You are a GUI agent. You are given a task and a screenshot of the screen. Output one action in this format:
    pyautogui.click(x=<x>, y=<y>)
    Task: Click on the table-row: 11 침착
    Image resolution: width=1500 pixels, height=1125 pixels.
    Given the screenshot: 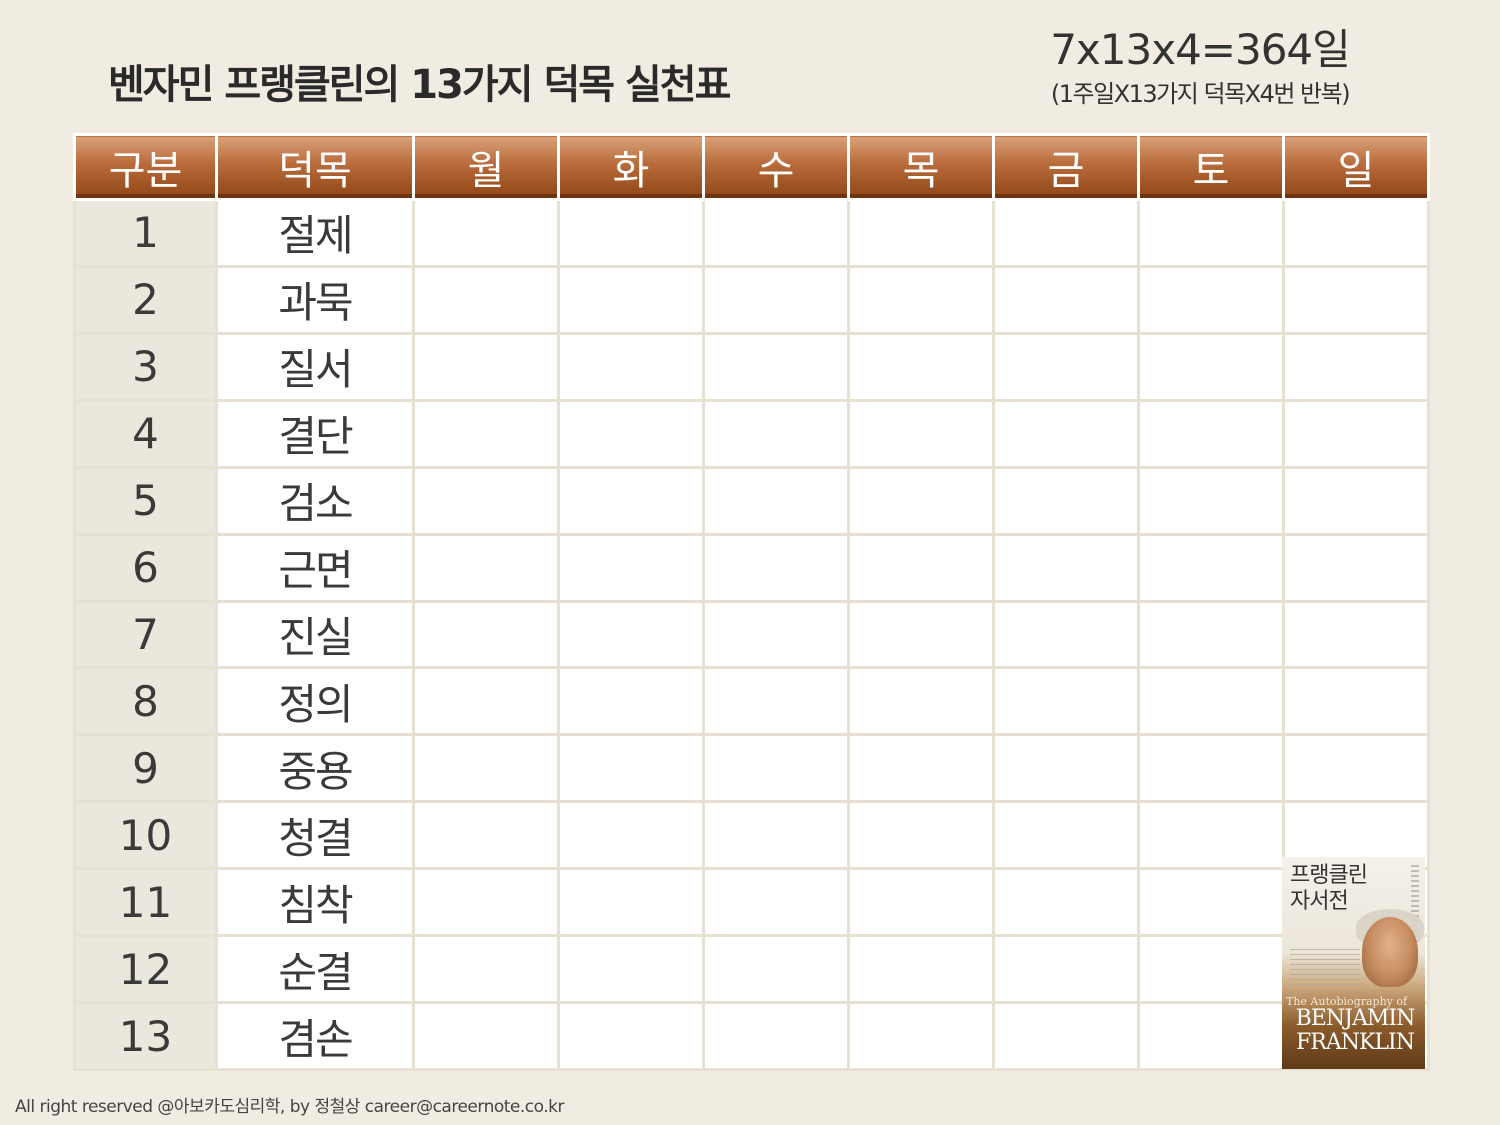 What is the action you would take?
    pyautogui.click(x=751, y=902)
    